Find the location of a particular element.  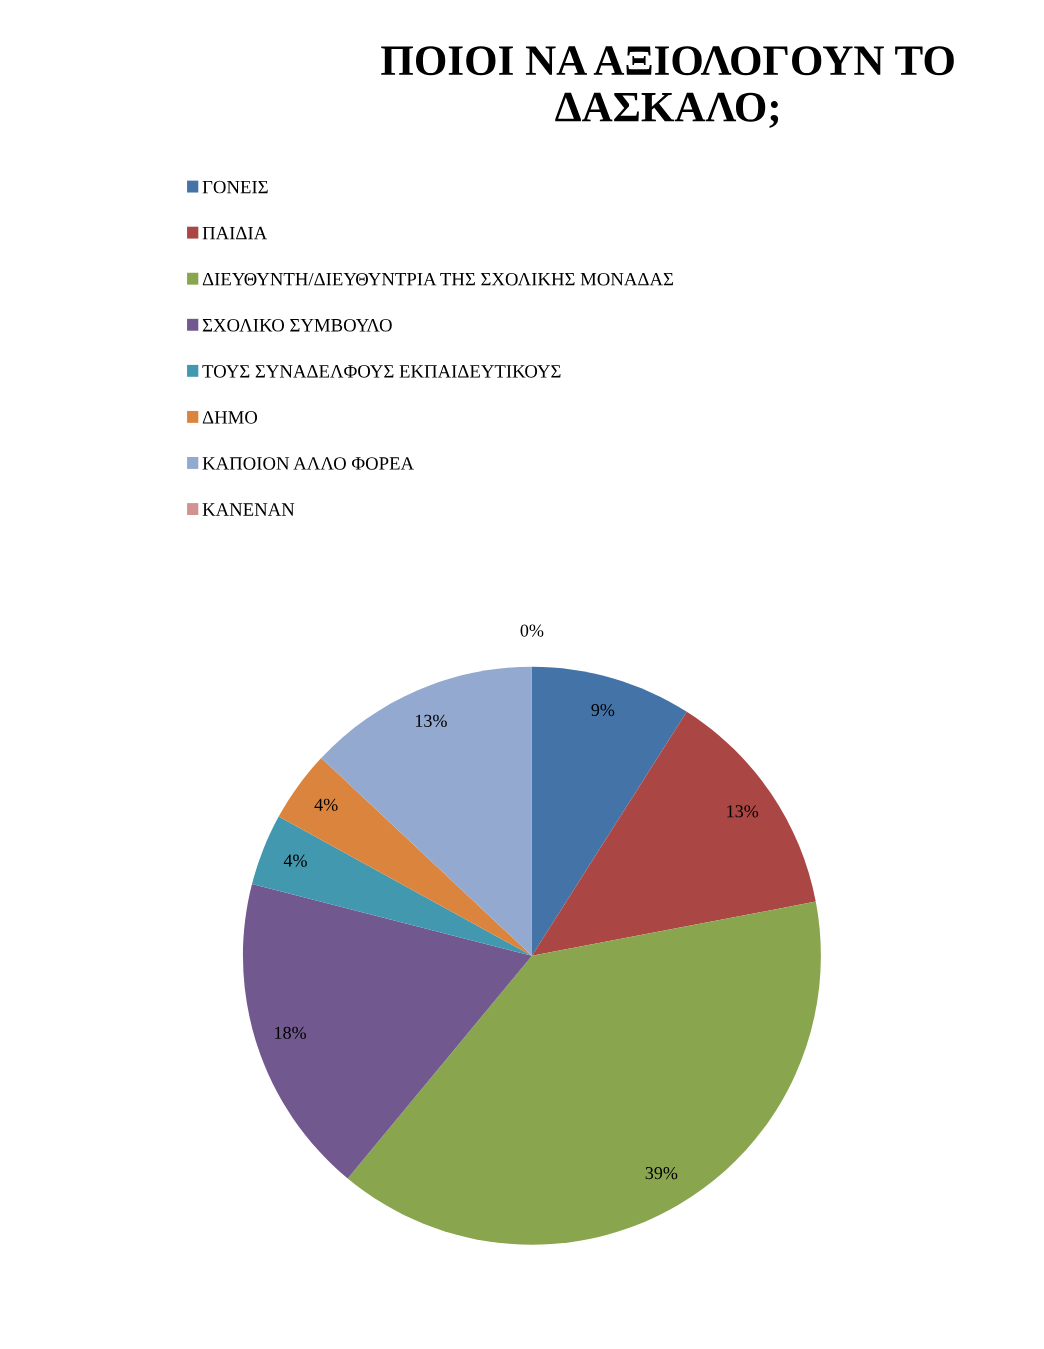

legend-label: ΔΙΕΥΘΥΝΤΗ/ΔΙΕΥΘΥΝΤΡΙΑ ΤΗΣ ΣΧΟΛΙΚΗΣ ΜΟΝΑΔΑΣ is located at coordinates (437, 279).